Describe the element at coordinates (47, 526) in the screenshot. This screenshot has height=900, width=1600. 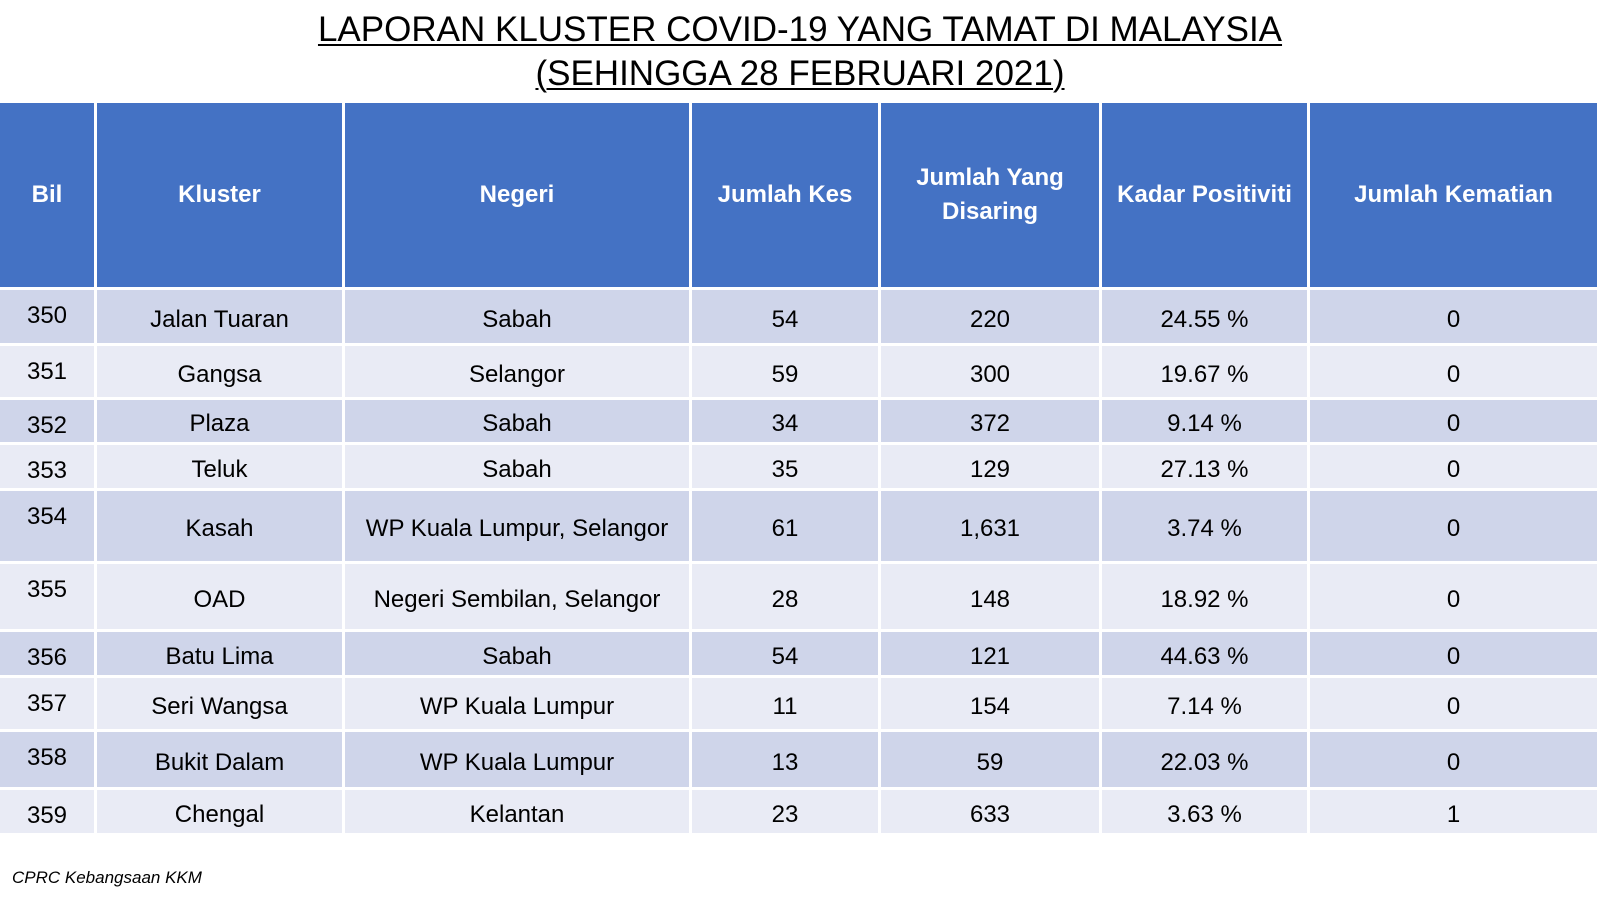
I see `cell-bil: 354` at that location.